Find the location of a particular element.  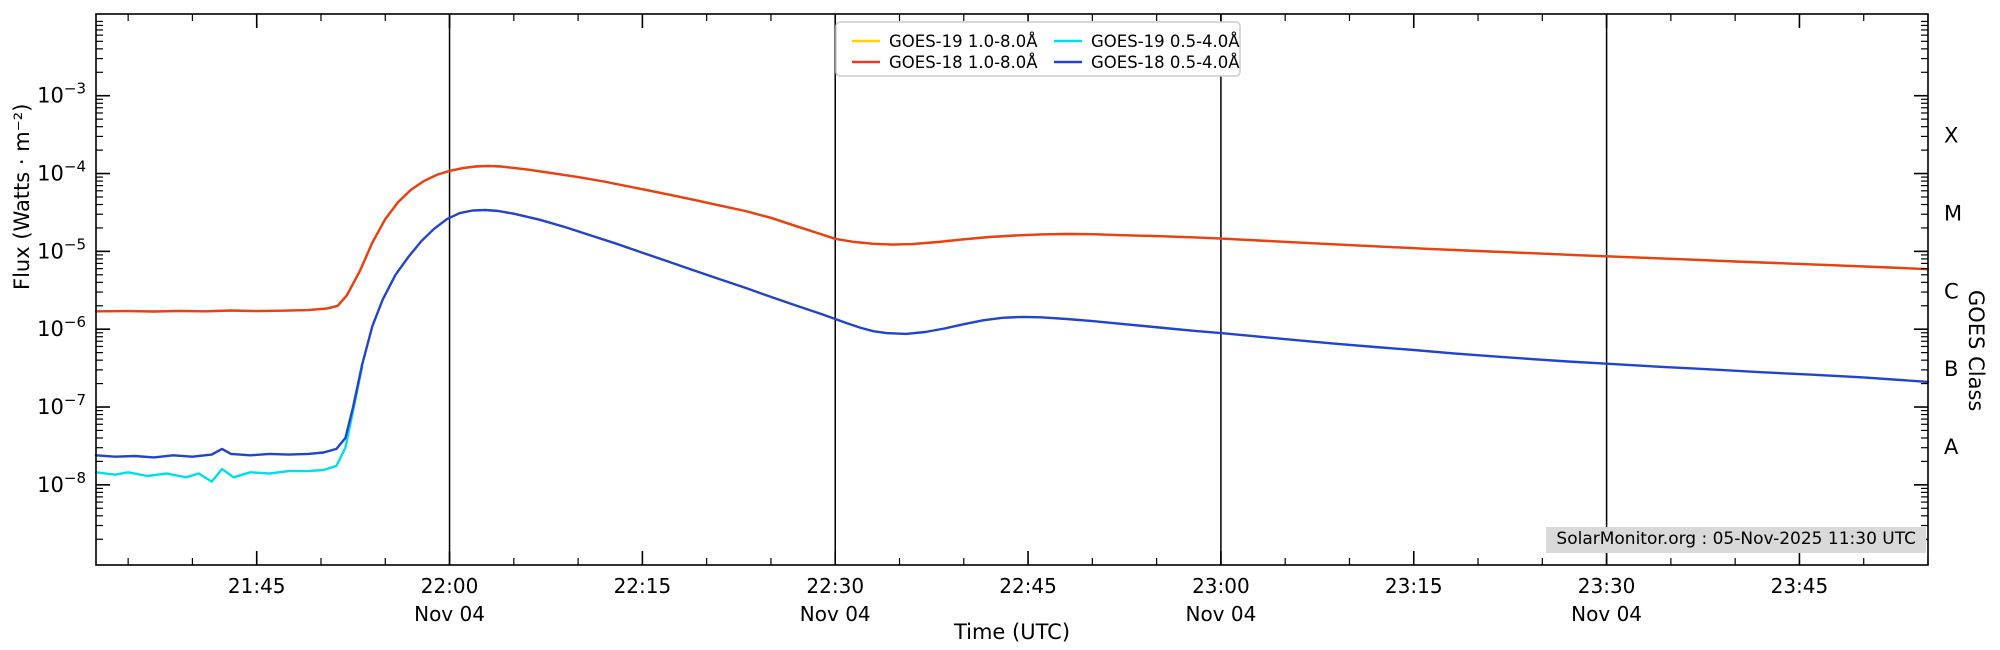

goes-class-label-b: B is located at coordinates (1951, 369).